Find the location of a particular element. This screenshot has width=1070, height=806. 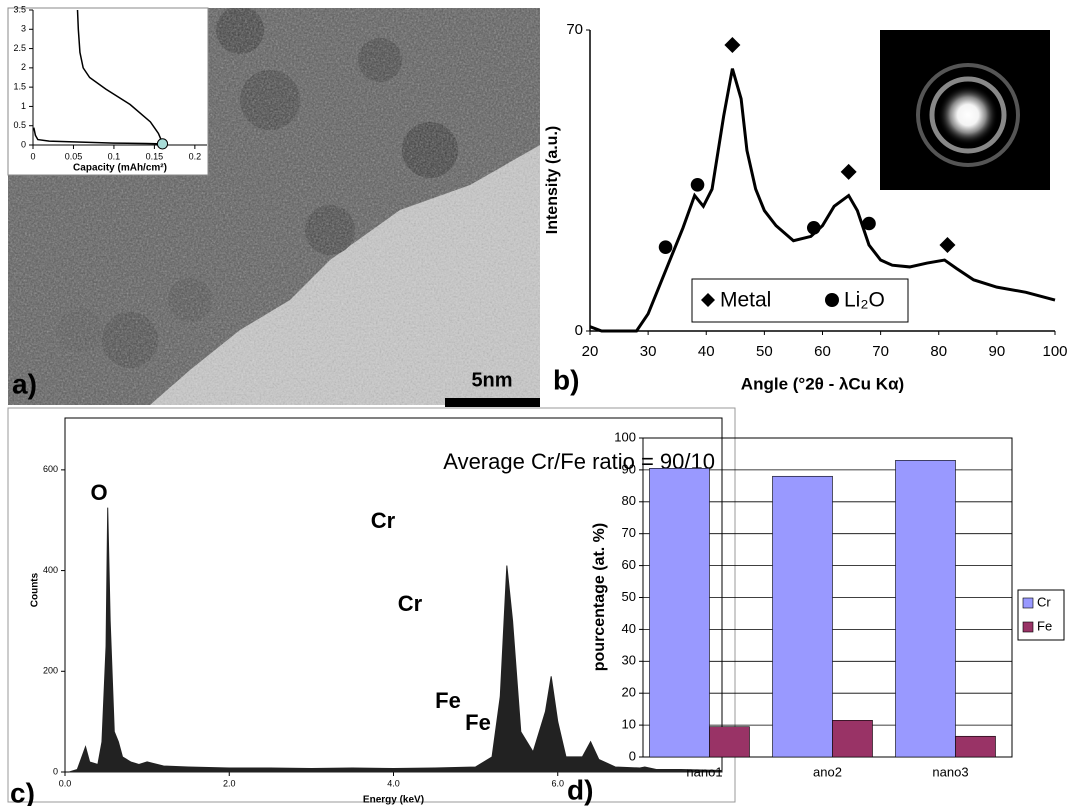

legend-label: Fe is located at coordinates (1044, 625).